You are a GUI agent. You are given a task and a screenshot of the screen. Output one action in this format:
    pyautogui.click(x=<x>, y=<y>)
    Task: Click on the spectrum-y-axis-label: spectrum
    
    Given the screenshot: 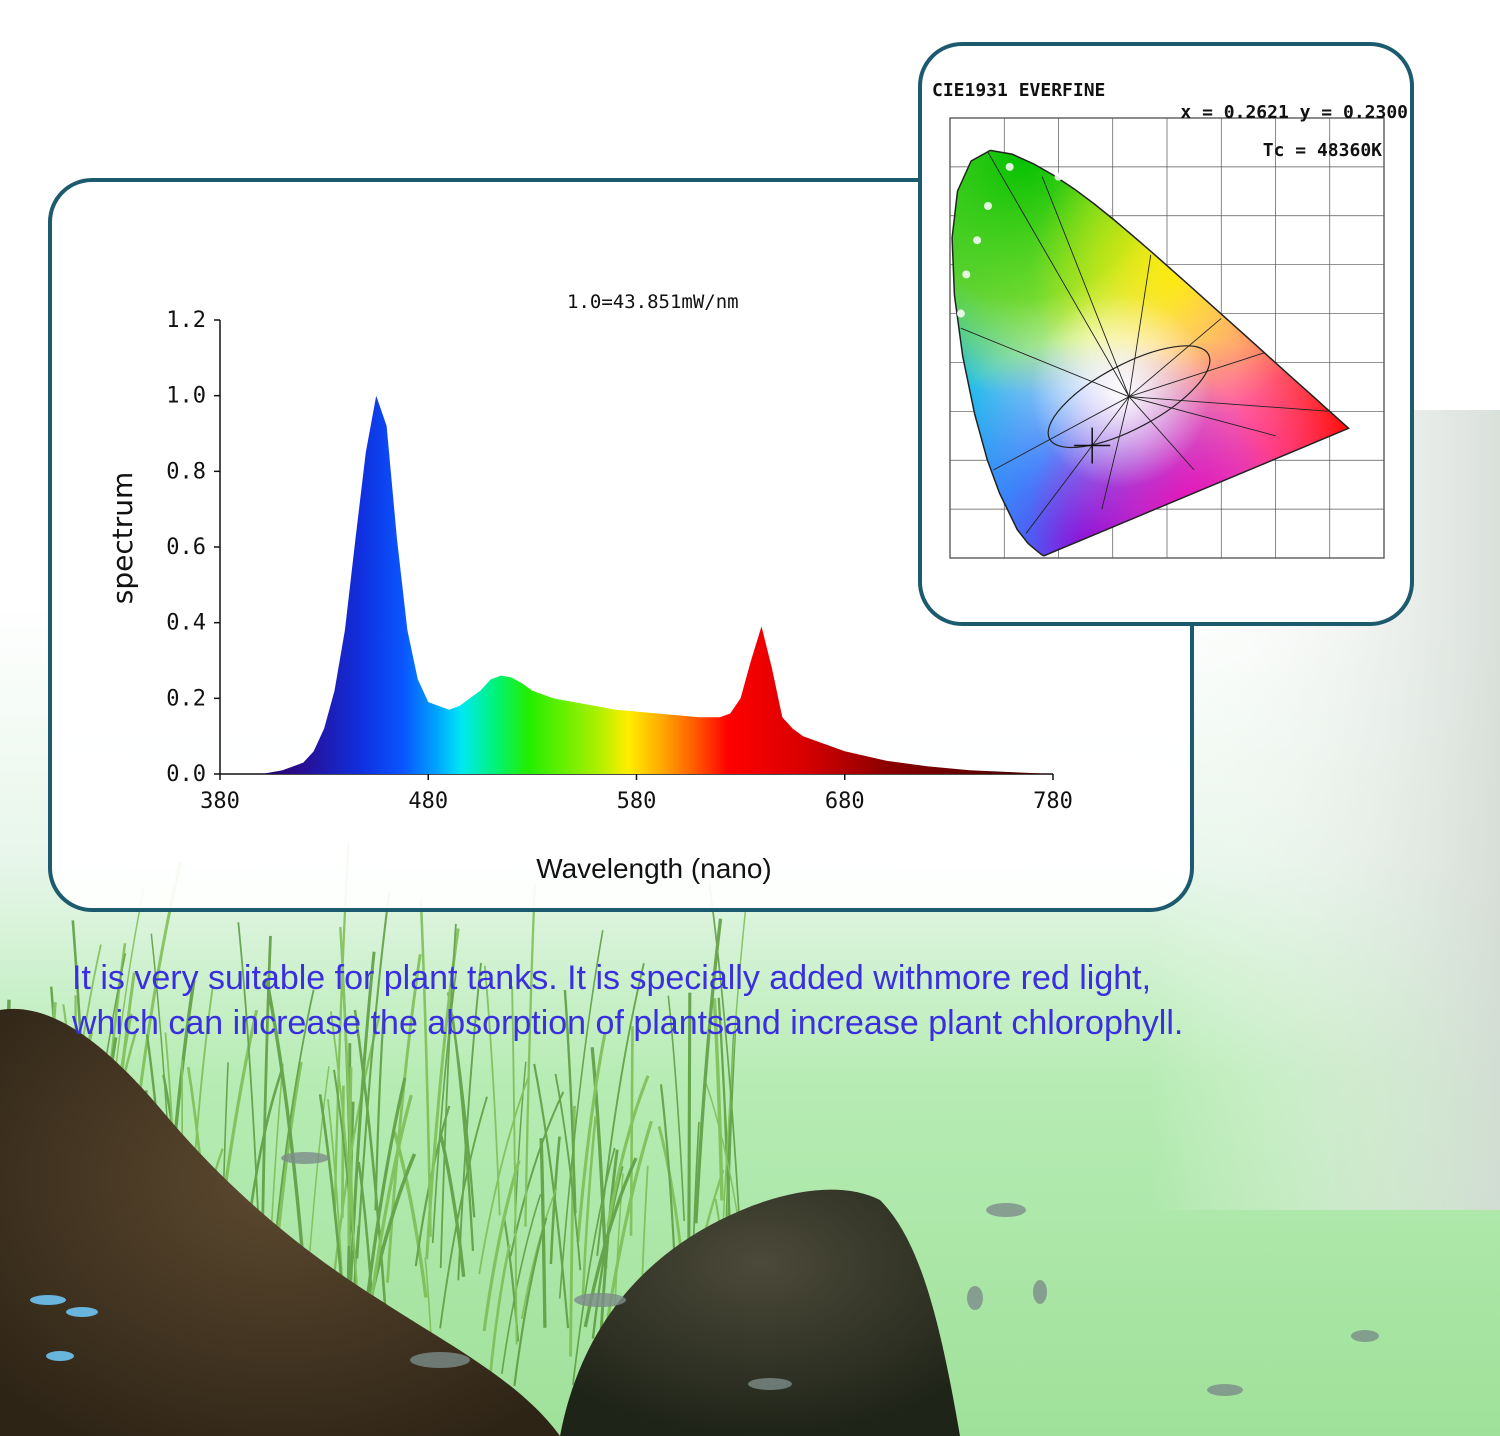 What is the action you would take?
    pyautogui.click(x=122, y=538)
    